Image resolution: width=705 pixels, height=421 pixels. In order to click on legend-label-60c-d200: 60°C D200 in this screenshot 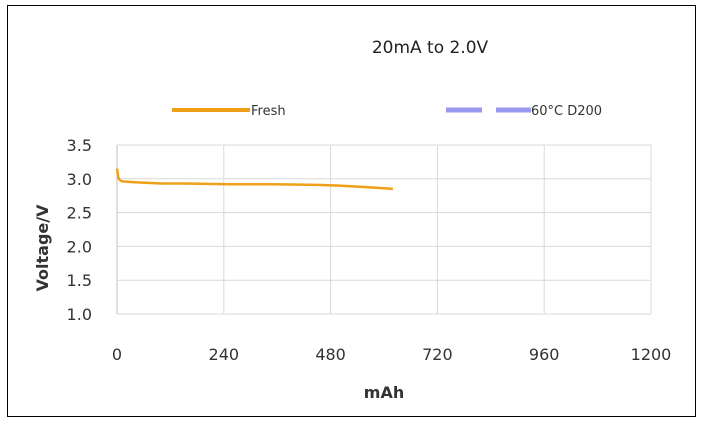, I will do `click(566, 111)`.